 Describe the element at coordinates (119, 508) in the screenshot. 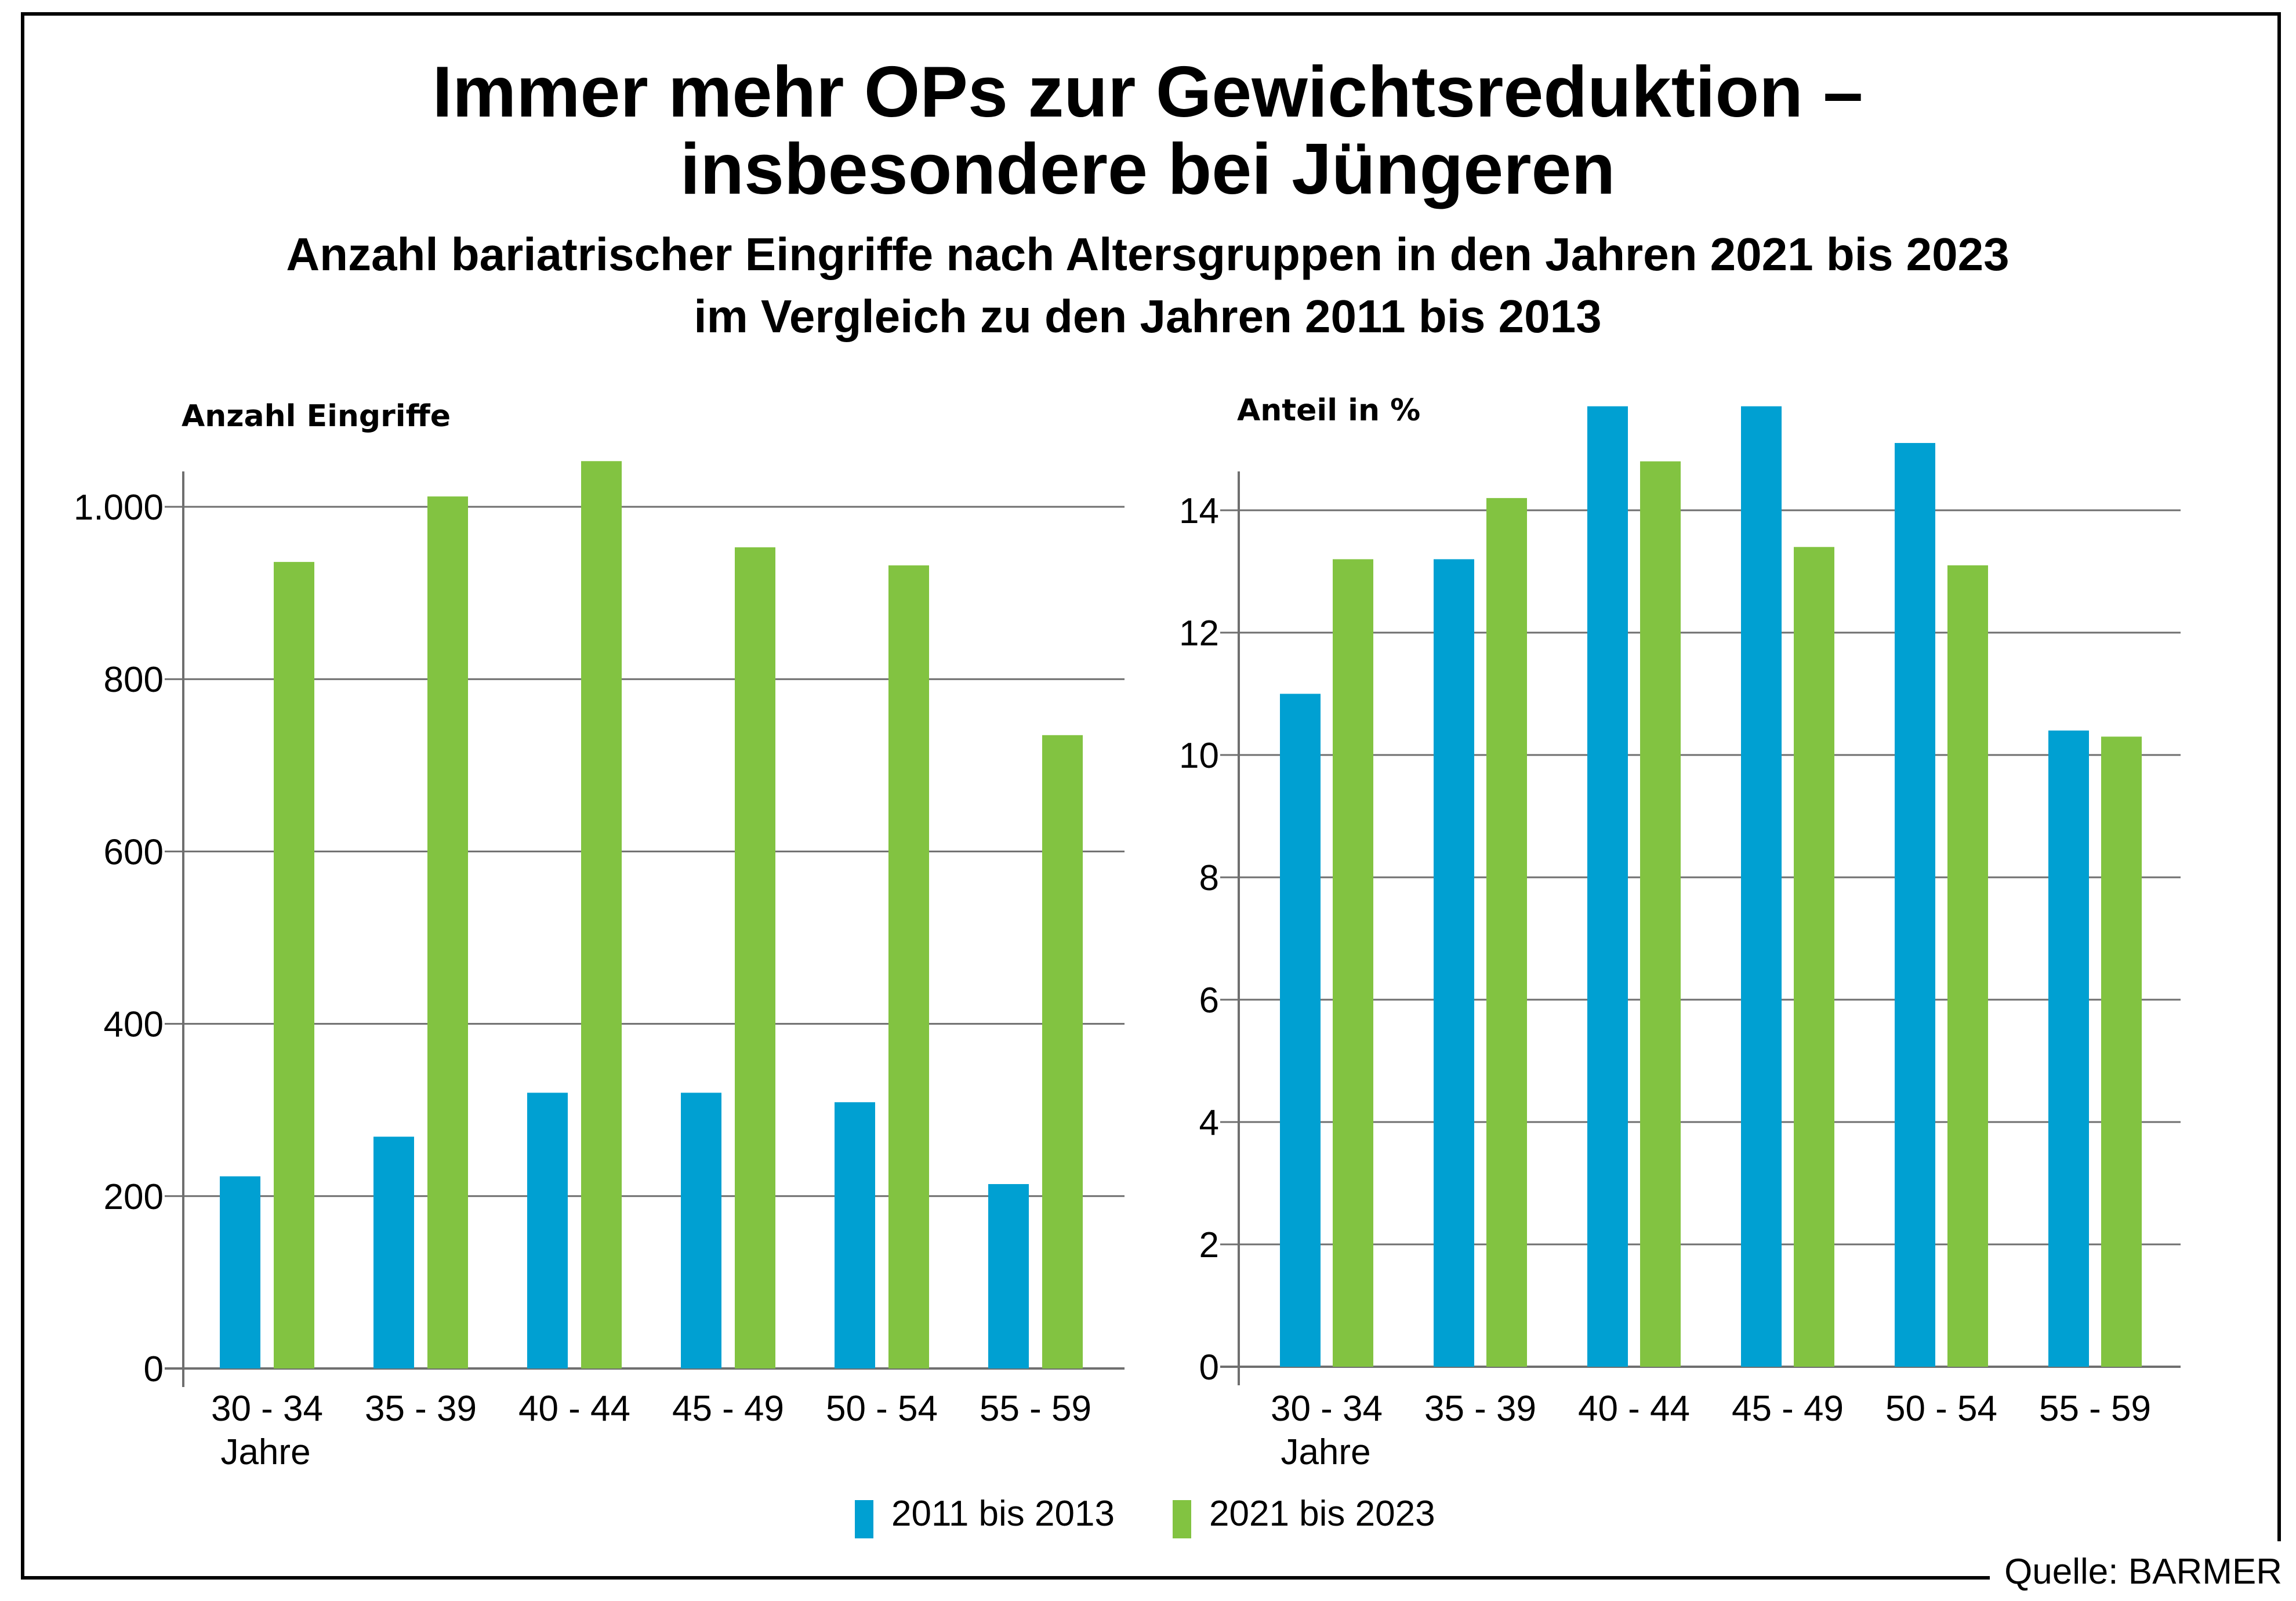

I see `y-tick-label: 1.000` at that location.